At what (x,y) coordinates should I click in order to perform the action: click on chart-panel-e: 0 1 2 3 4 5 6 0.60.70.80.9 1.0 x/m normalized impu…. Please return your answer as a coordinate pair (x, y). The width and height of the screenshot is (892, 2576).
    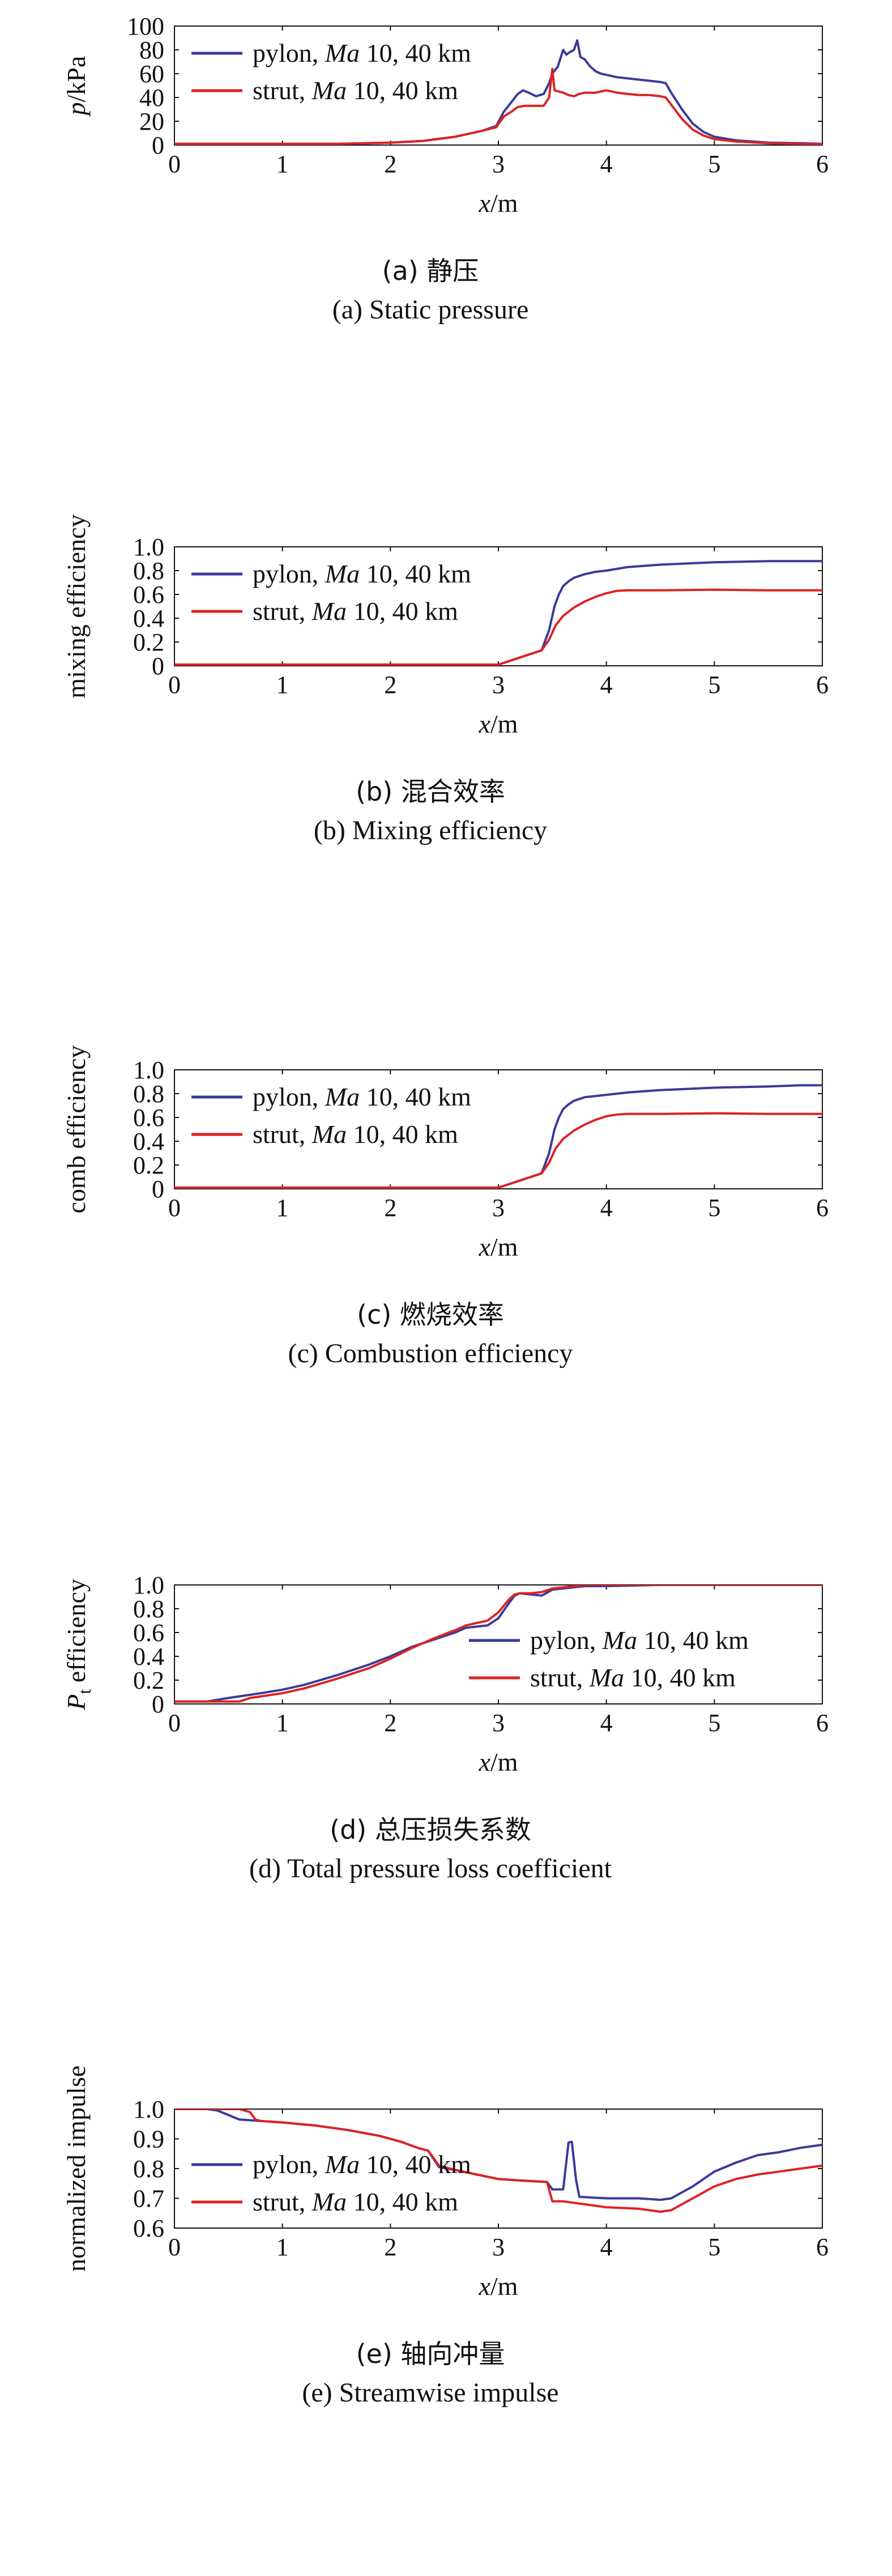
    Looking at the image, I should click on (445, 2236).